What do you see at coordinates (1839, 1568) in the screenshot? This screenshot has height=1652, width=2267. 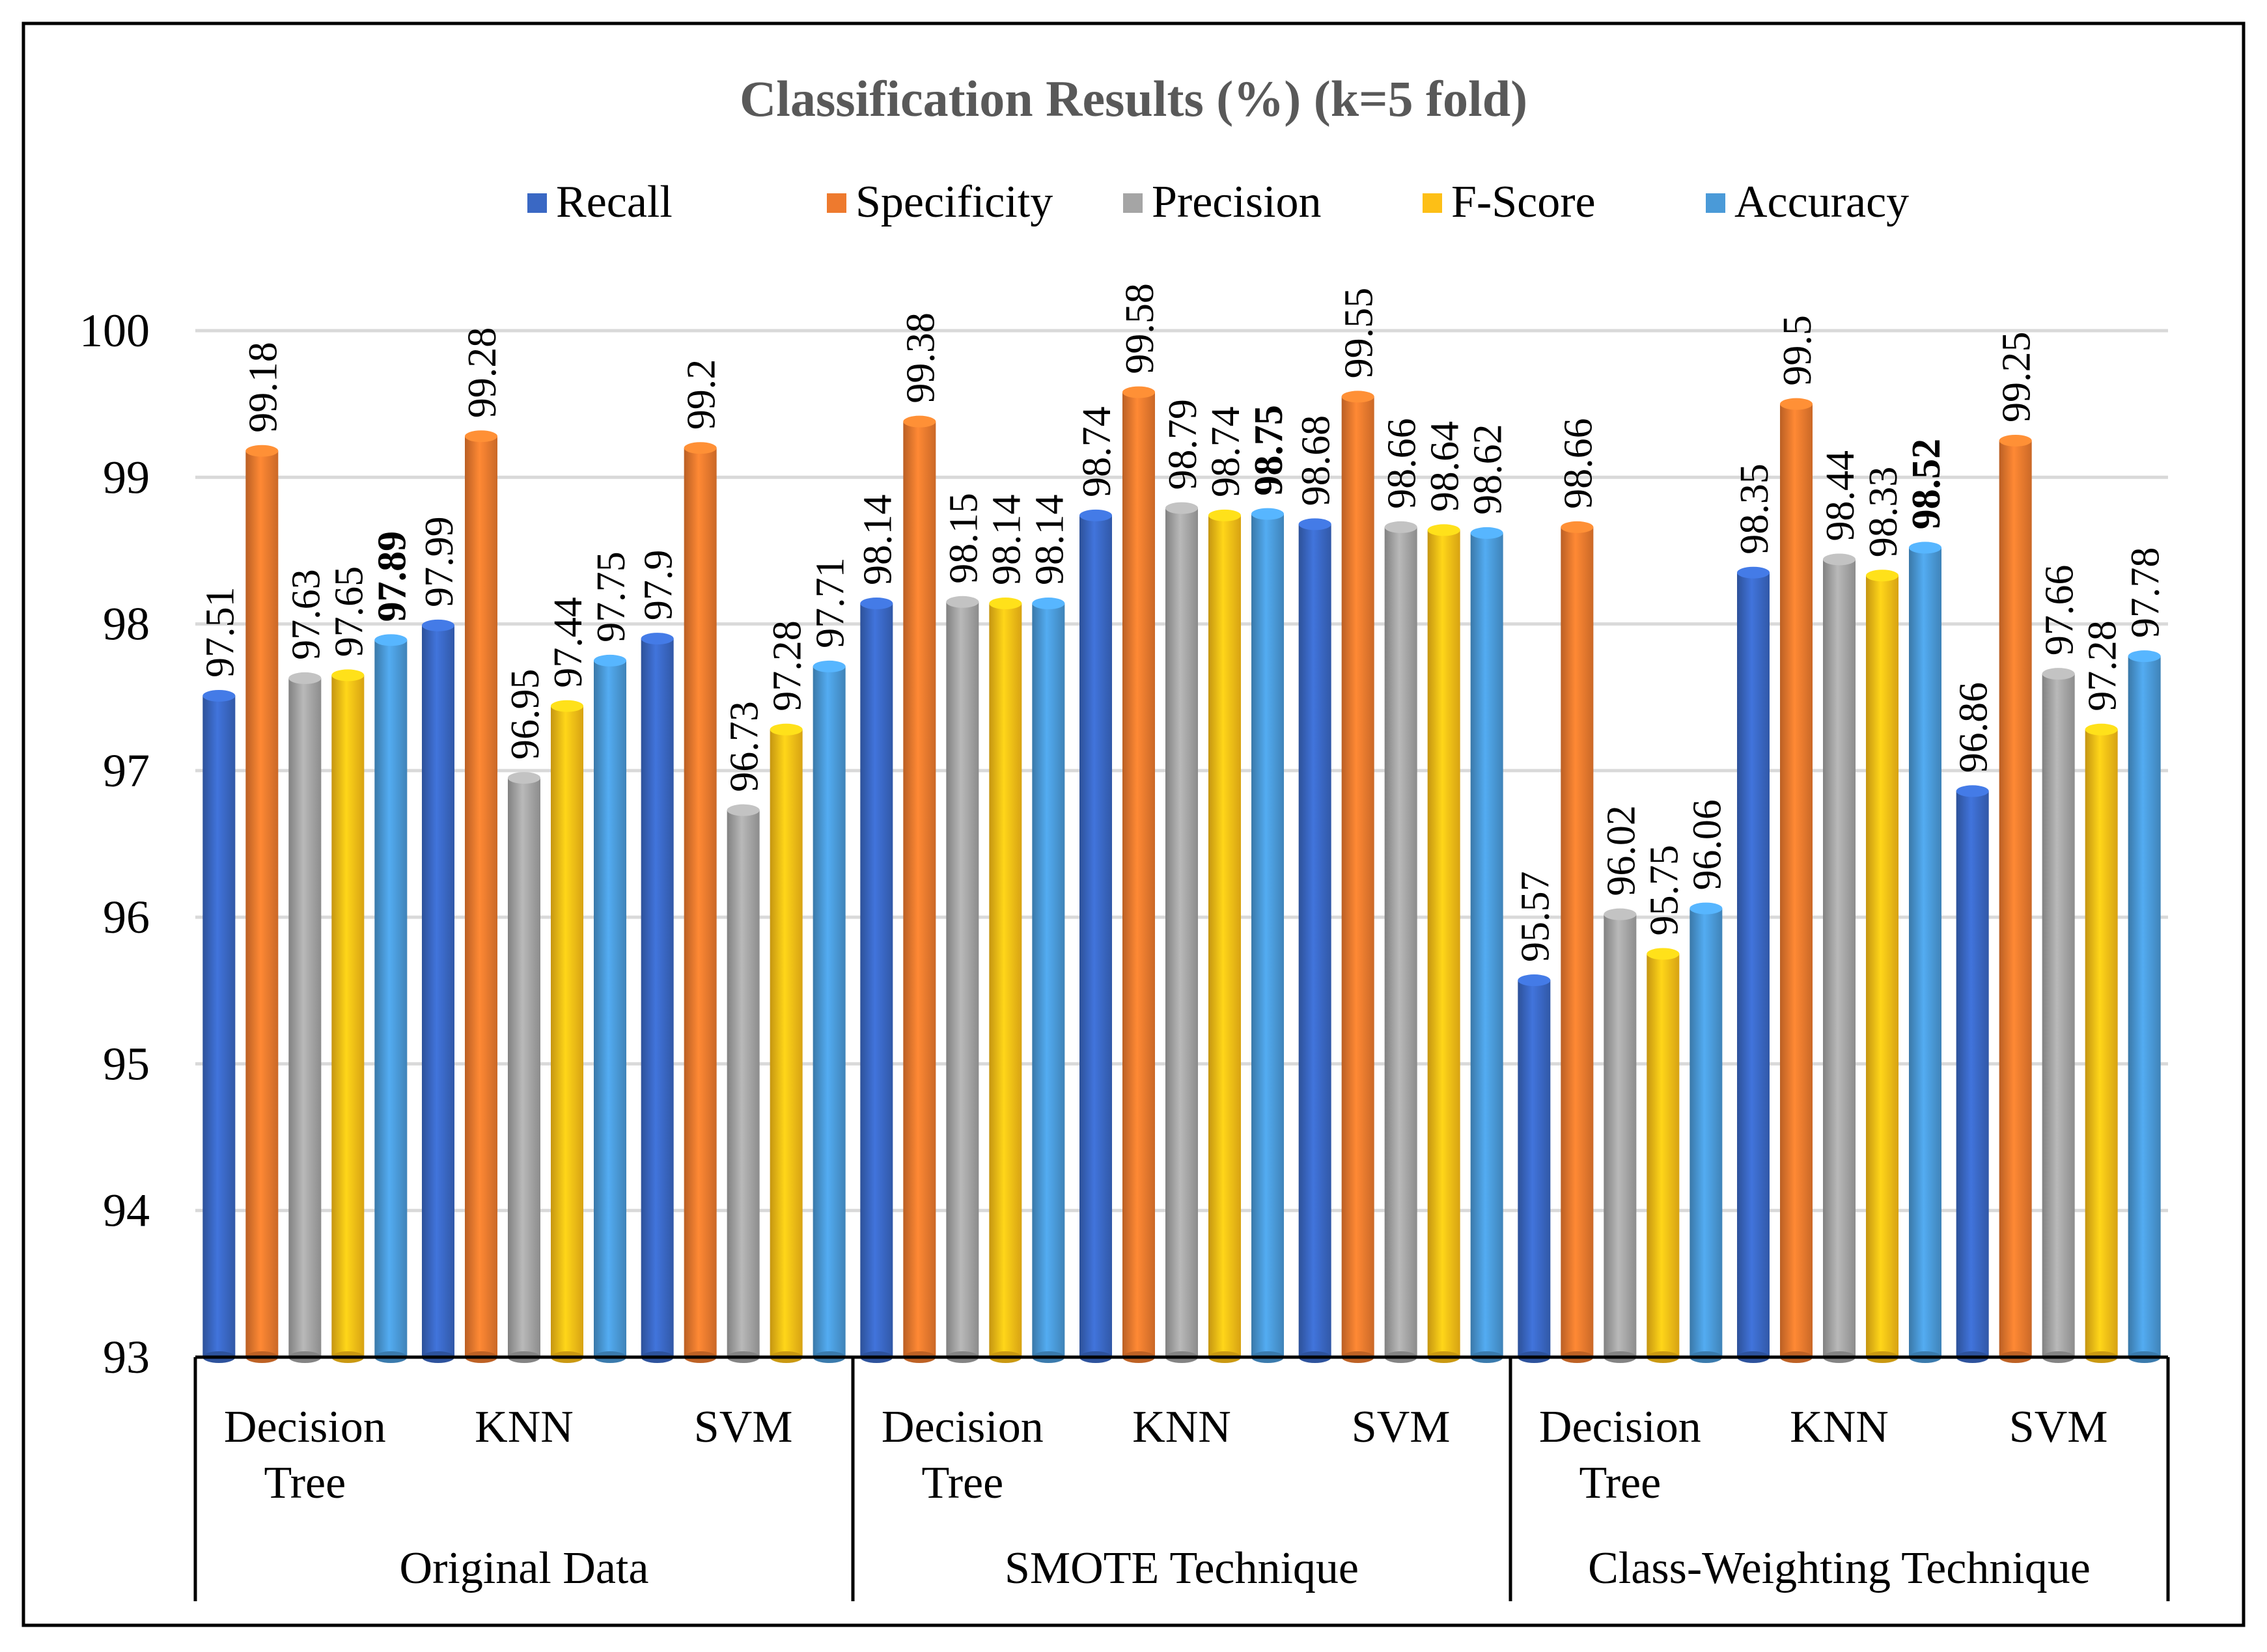 I see `group-label-class-weighting-technique: Class-Weighting Technique` at bounding box center [1839, 1568].